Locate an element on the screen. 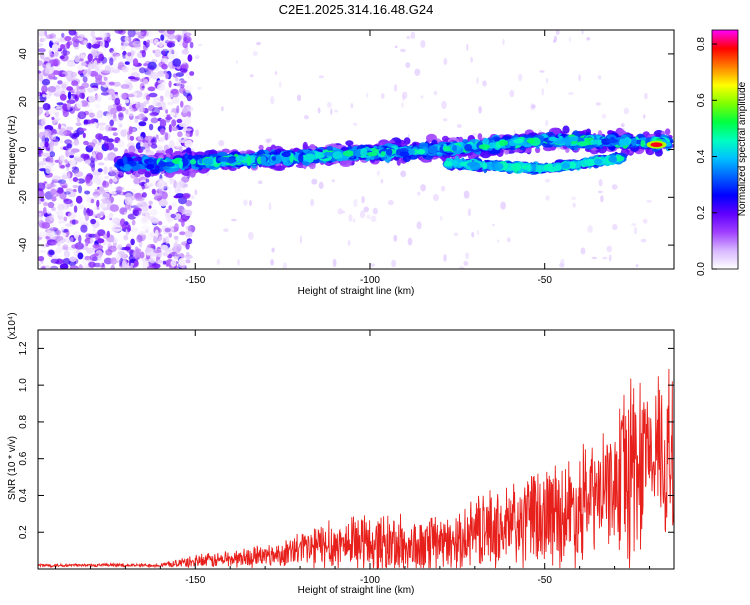 This screenshot has height=605, width=750. snr-y-label: SNR (10 * v/v) is located at coordinates (12, 468).